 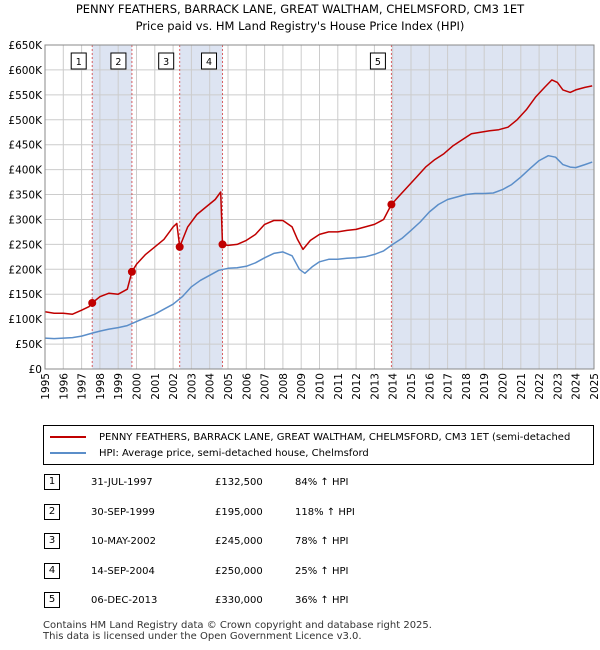 I want to click on sale-hpi-change: 36% ↑ HPI, so click(x=322, y=600).